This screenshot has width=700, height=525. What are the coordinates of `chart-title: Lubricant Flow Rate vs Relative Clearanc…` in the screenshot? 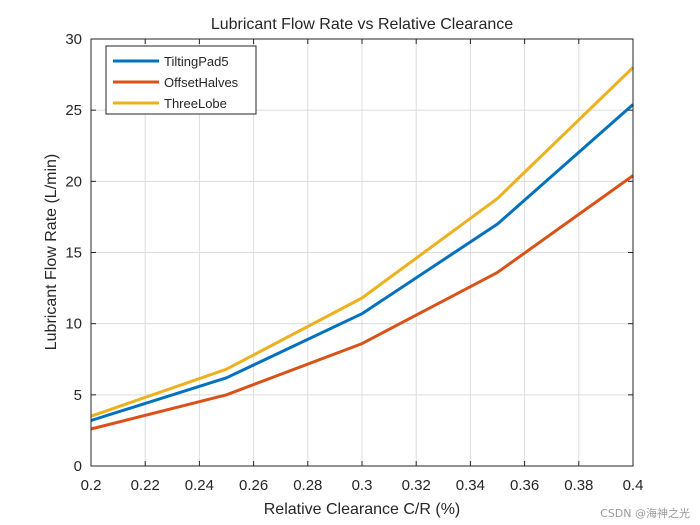 It's located at (362, 24).